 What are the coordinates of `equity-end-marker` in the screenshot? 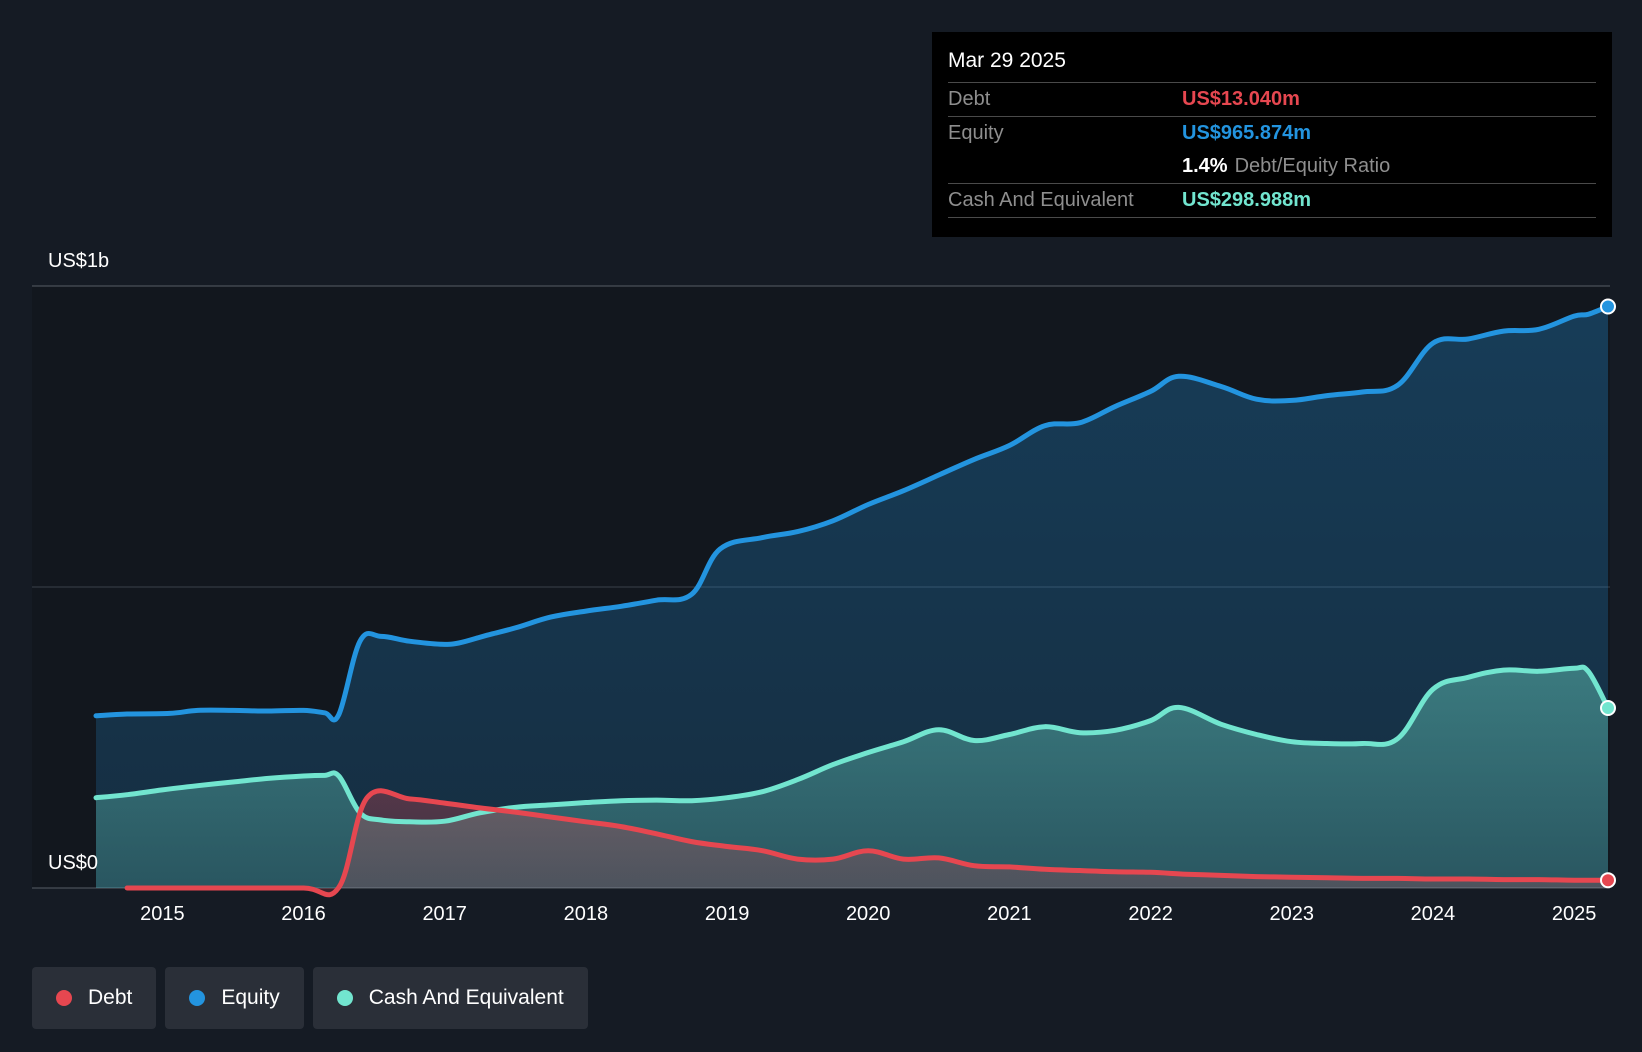 It's located at (1608, 306).